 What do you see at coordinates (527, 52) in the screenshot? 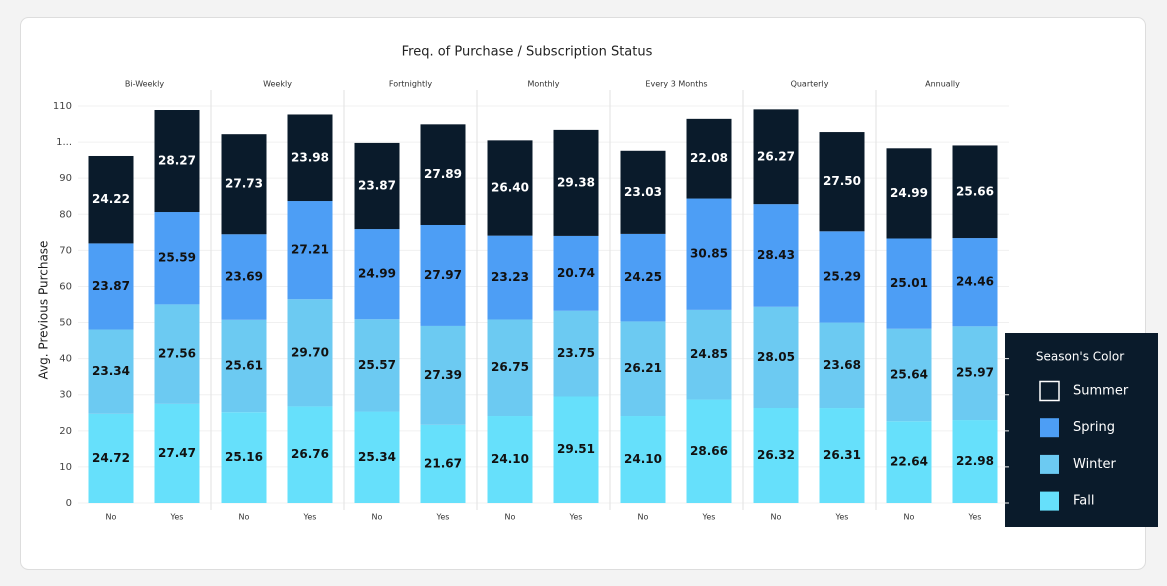
I see `chart-title: Freq. of Purchase / Subscription Status` at bounding box center [527, 52].